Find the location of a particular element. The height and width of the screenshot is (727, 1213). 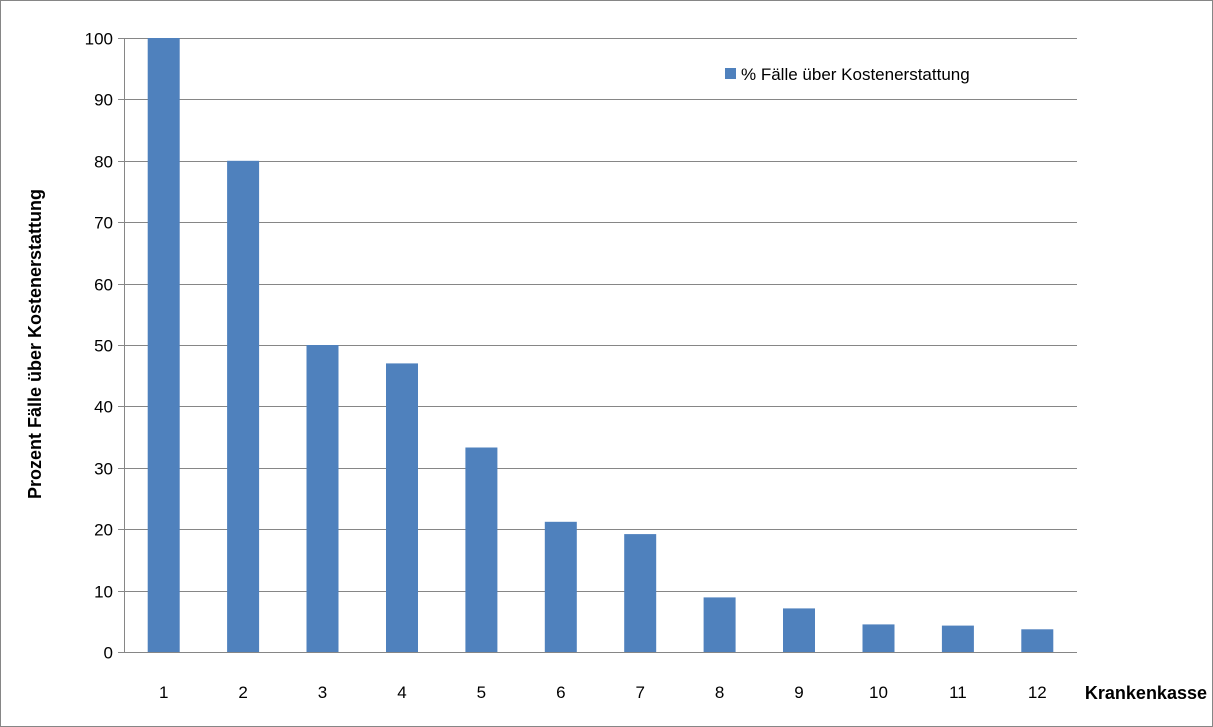

y-tick-label: 40 is located at coordinates (103, 407).